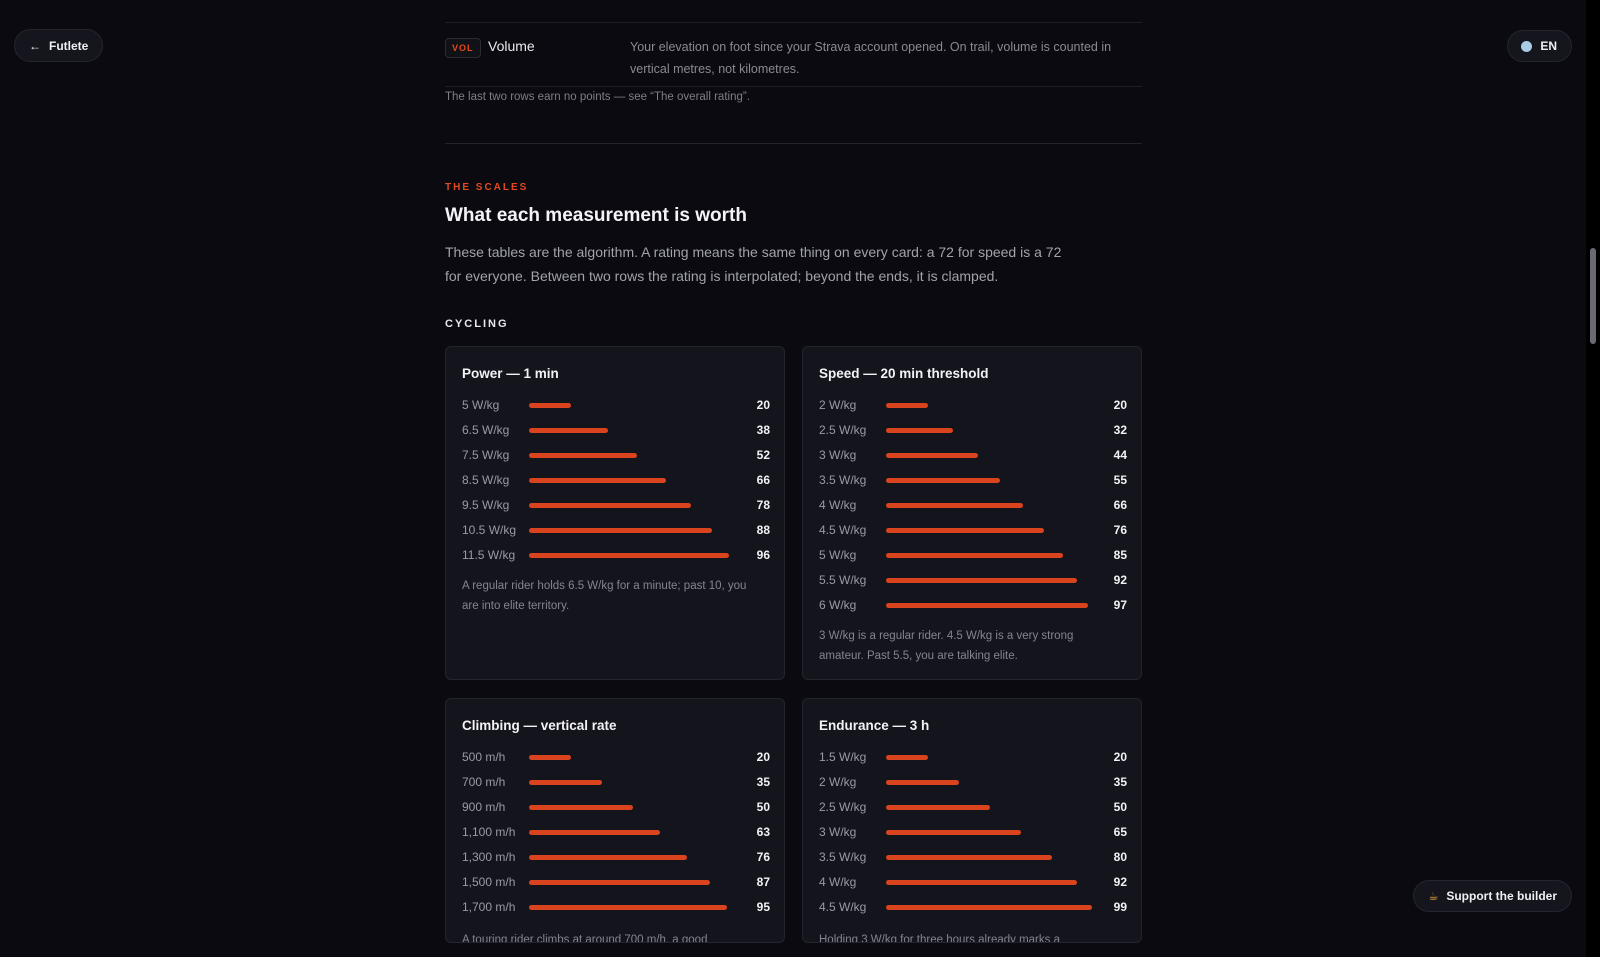 This screenshot has width=1600, height=957. I want to click on card-title: Speed — 20 min threshold, so click(904, 373).